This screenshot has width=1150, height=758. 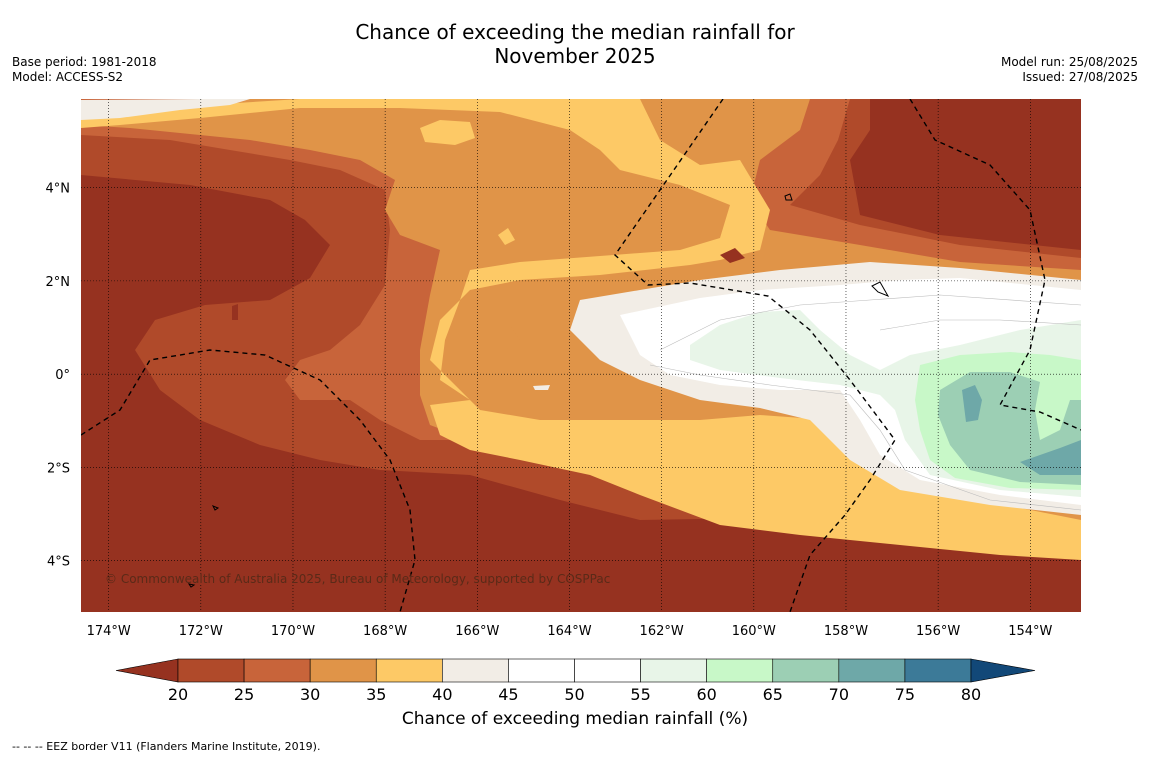 I want to click on longitude-tick-label: 162°W, so click(x=662, y=631).